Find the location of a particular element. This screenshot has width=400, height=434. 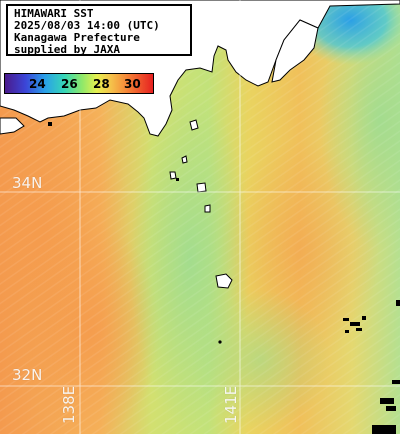

colorbar-tick-26: 26 is located at coordinates (69, 84).